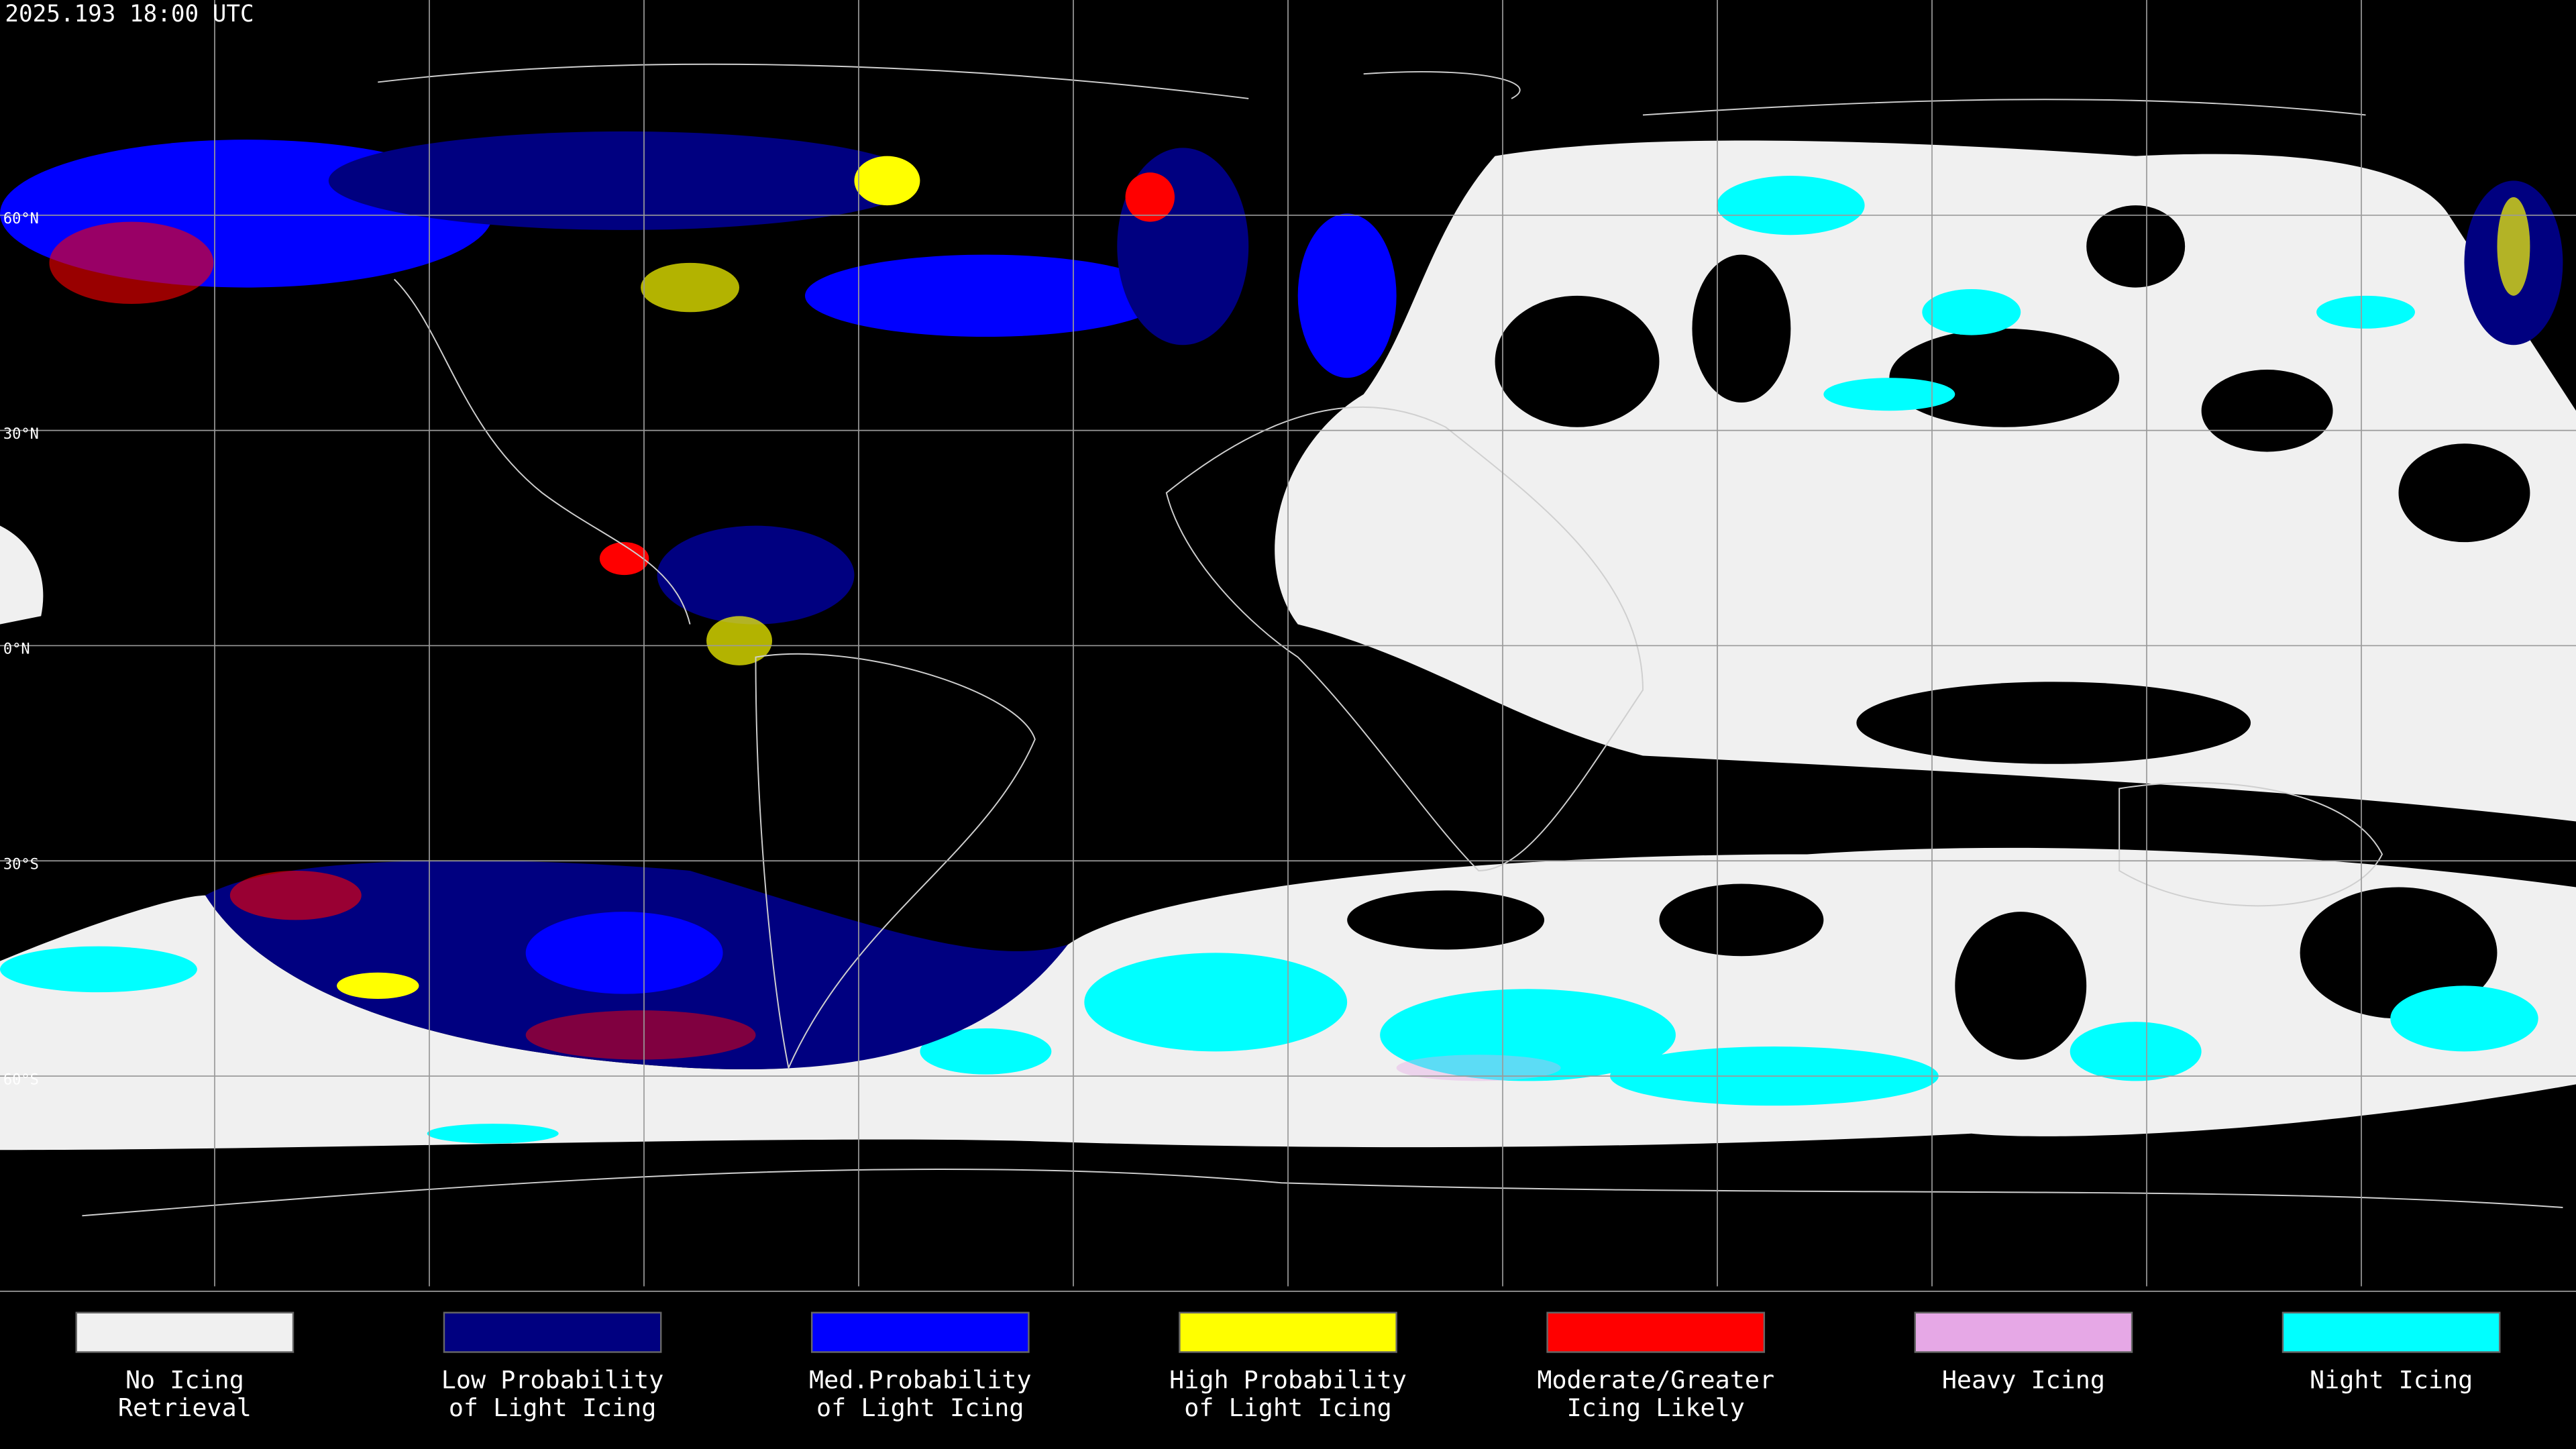 Image resolution: width=2576 pixels, height=1449 pixels. Describe the element at coordinates (16, 649) in the screenshot. I see `latitude-label: 0°N` at that location.